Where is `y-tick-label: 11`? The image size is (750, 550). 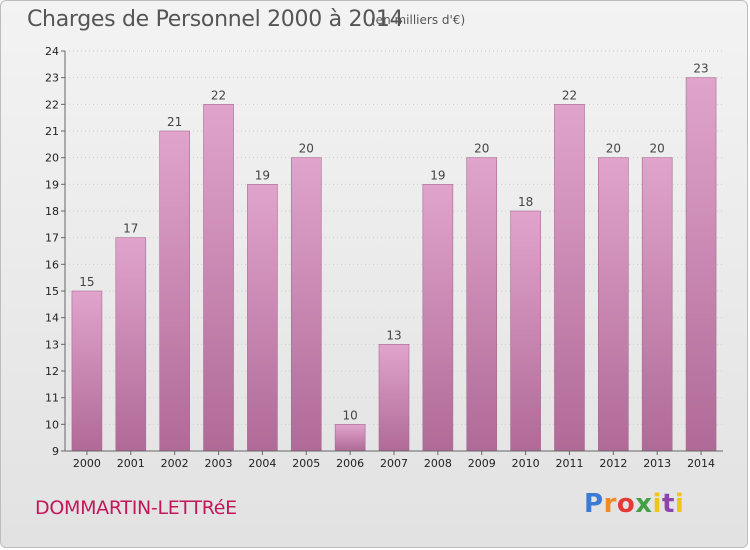 y-tick-label: 11 is located at coordinates (52, 398).